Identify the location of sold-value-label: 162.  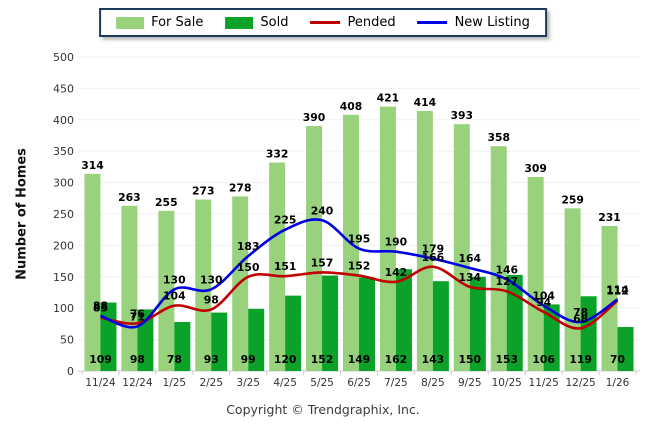
(396, 359).